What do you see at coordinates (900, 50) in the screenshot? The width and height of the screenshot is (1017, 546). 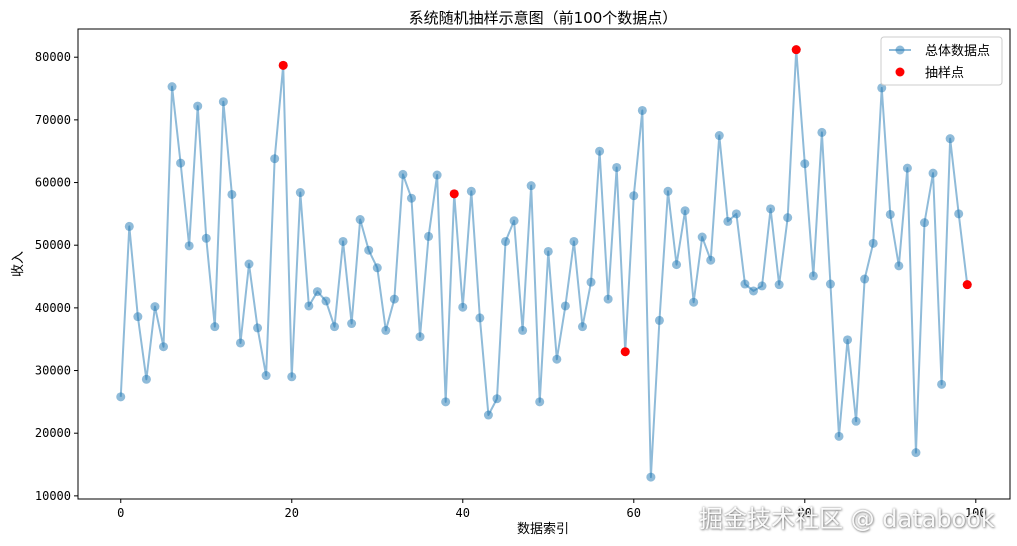 I see `legend-marker-total` at bounding box center [900, 50].